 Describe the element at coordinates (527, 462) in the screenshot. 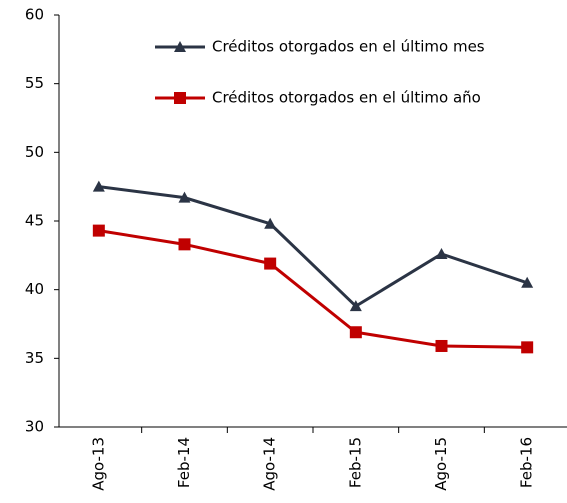

I see `x-tick-label: Feb-16` at that location.